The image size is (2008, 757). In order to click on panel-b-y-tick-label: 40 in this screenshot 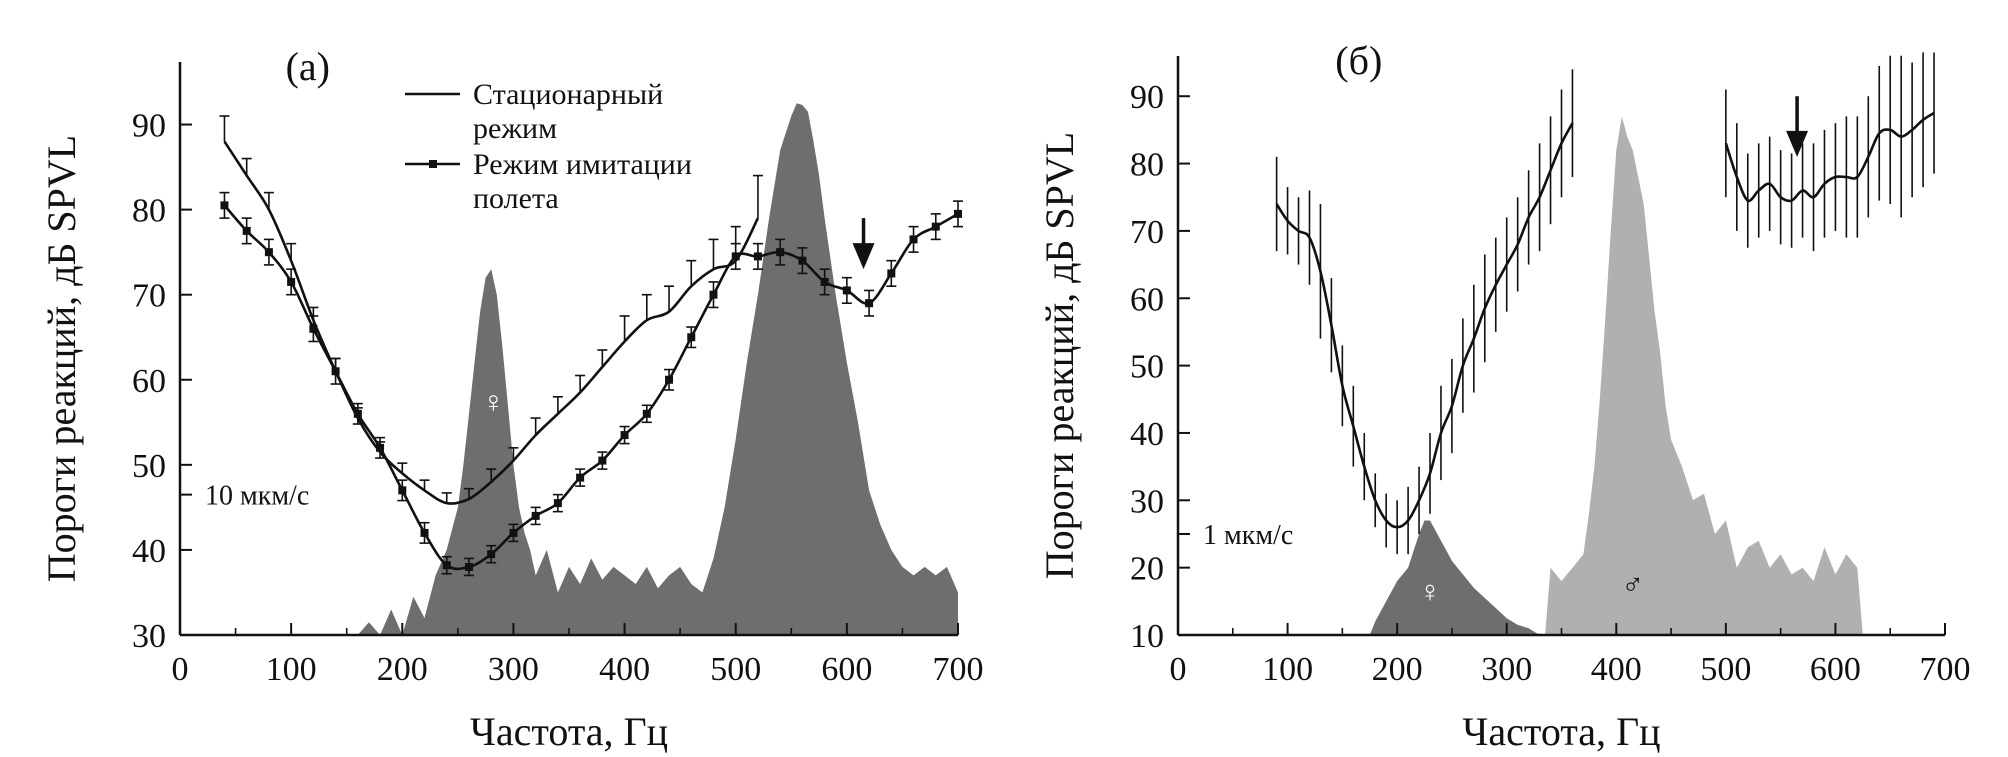, I will do `click(1147, 434)`.